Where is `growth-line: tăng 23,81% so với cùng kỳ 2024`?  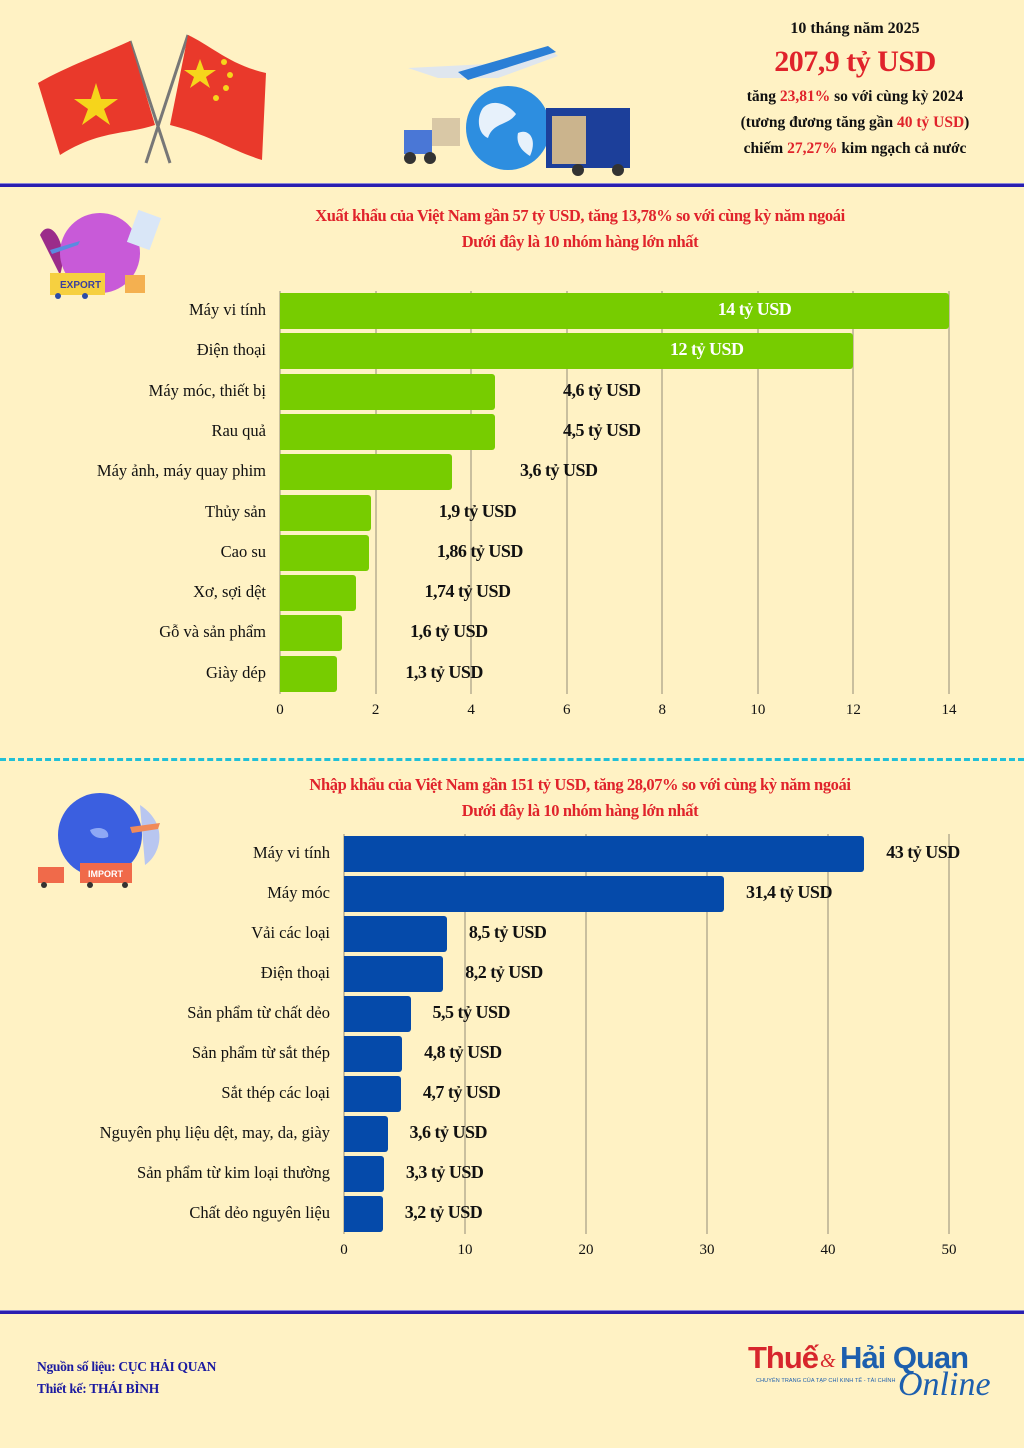 growth-line: tăng 23,81% so với cùng kỳ 2024 is located at coordinates (855, 96).